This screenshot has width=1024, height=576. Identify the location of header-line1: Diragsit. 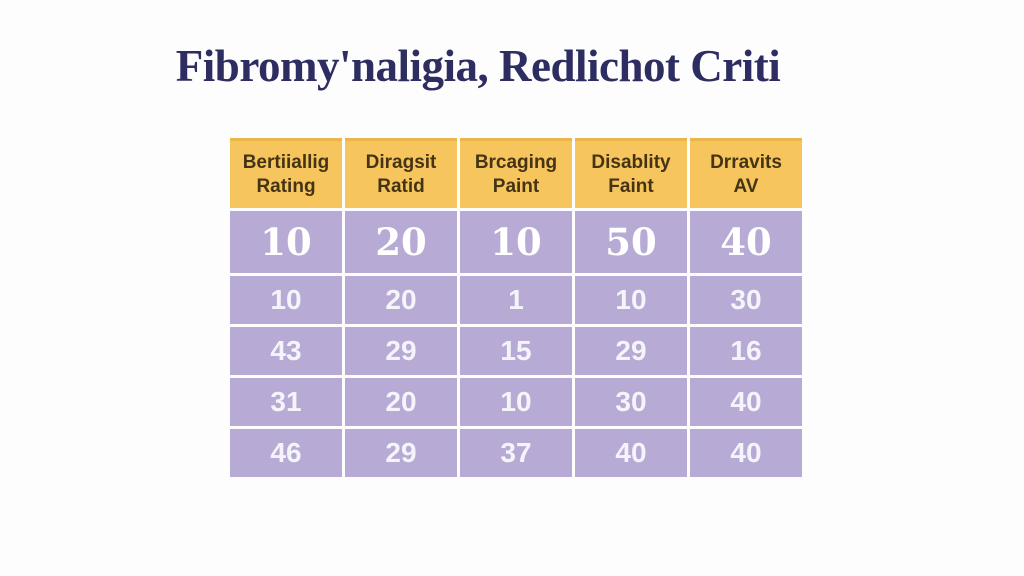
(401, 162).